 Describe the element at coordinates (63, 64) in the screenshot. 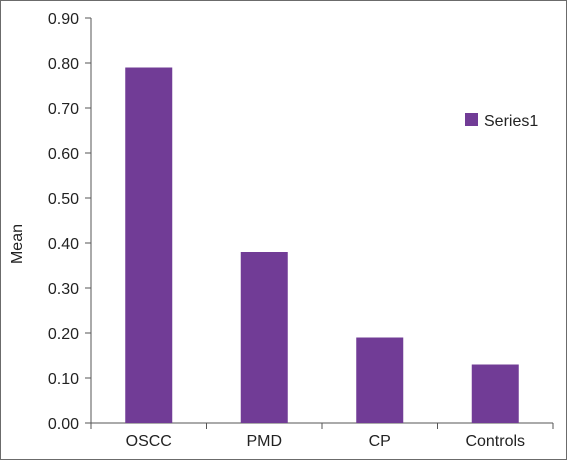

I see `y-tick-label: 0.80` at that location.